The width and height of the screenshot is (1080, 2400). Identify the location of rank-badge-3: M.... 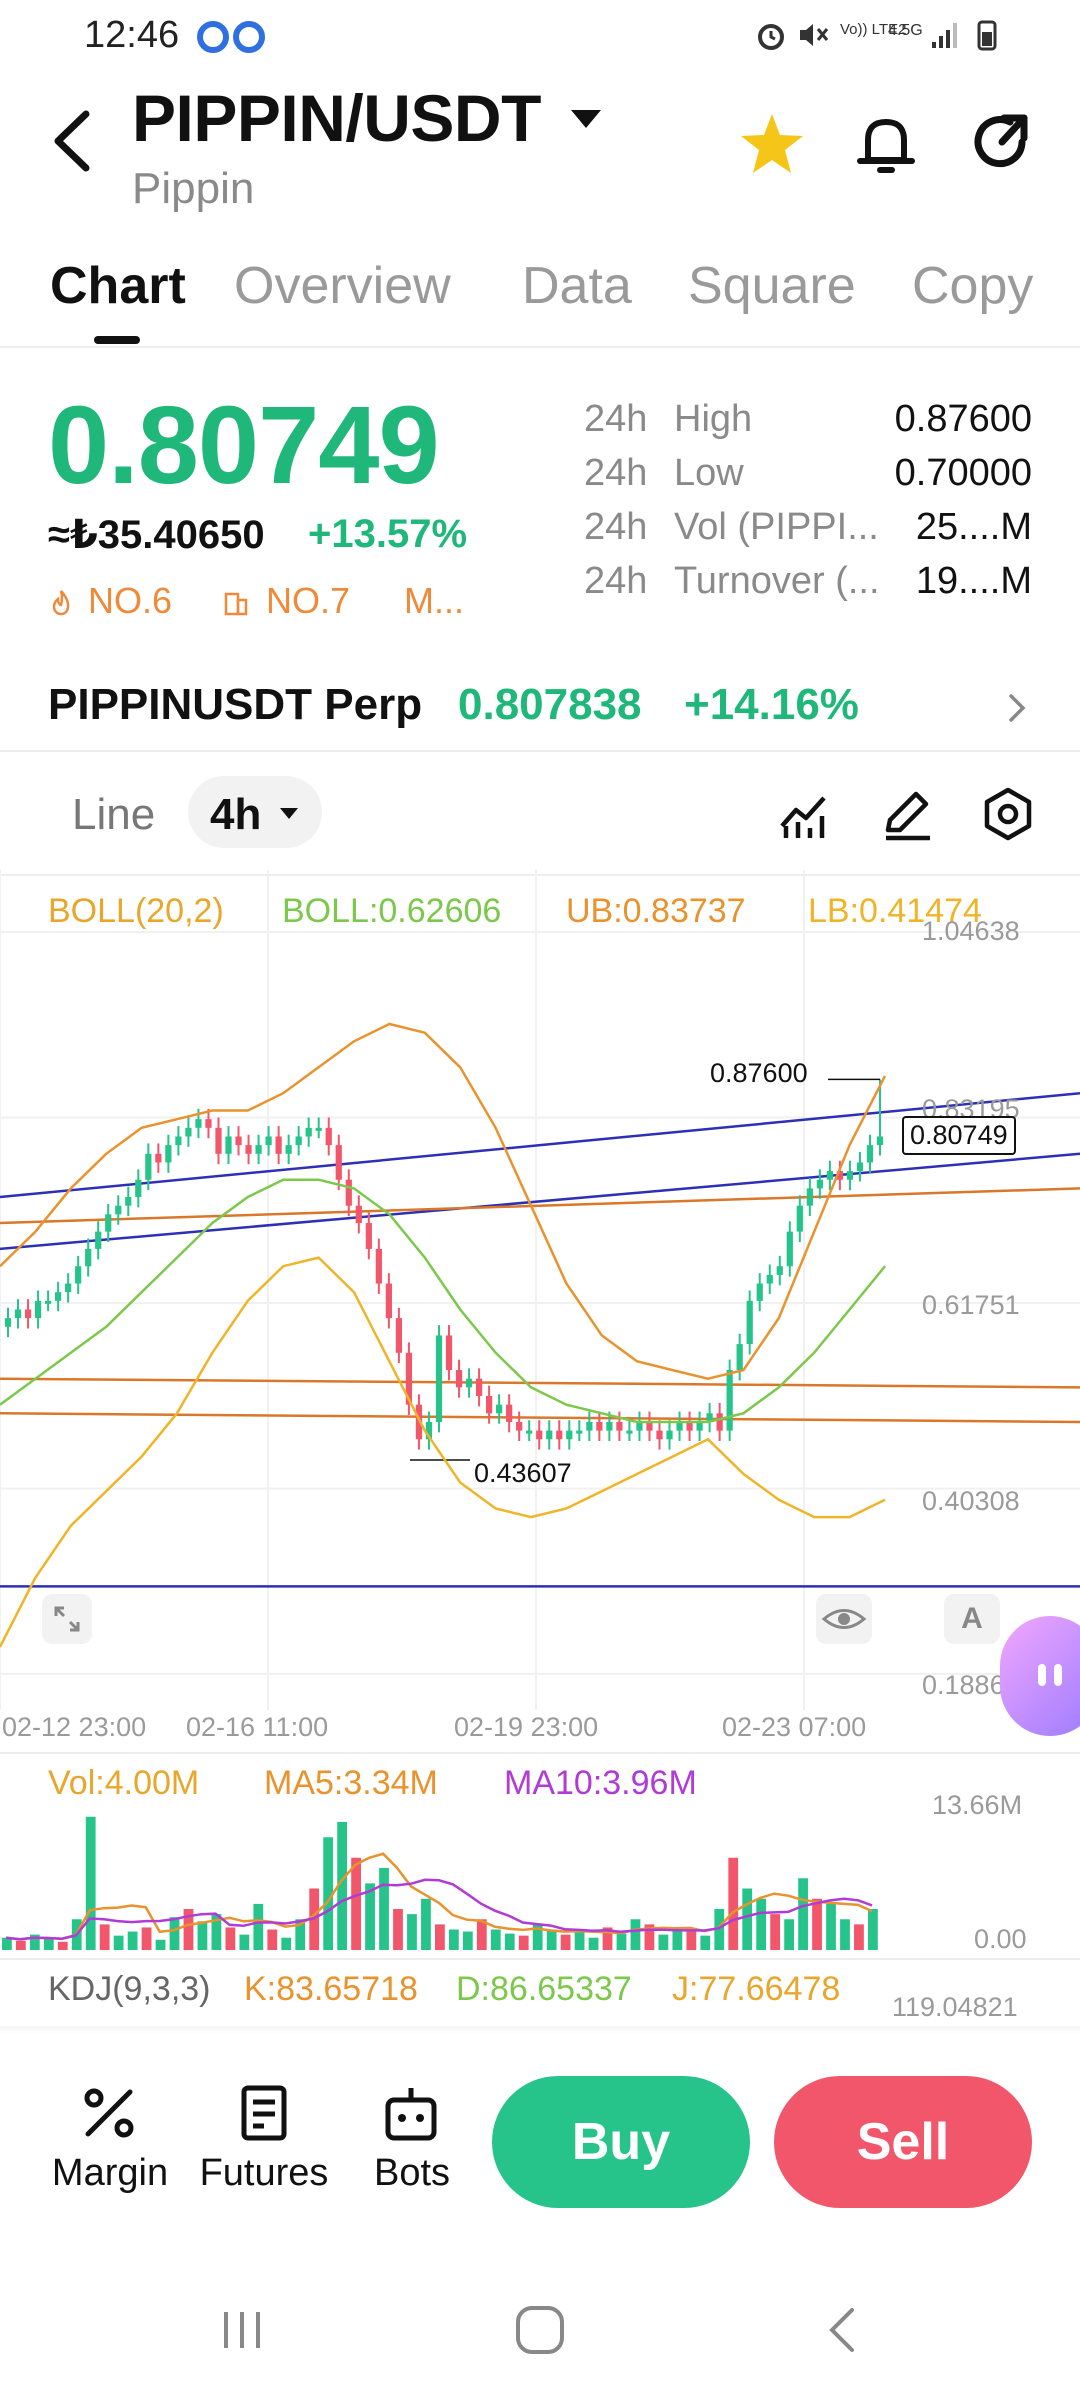
(434, 600).